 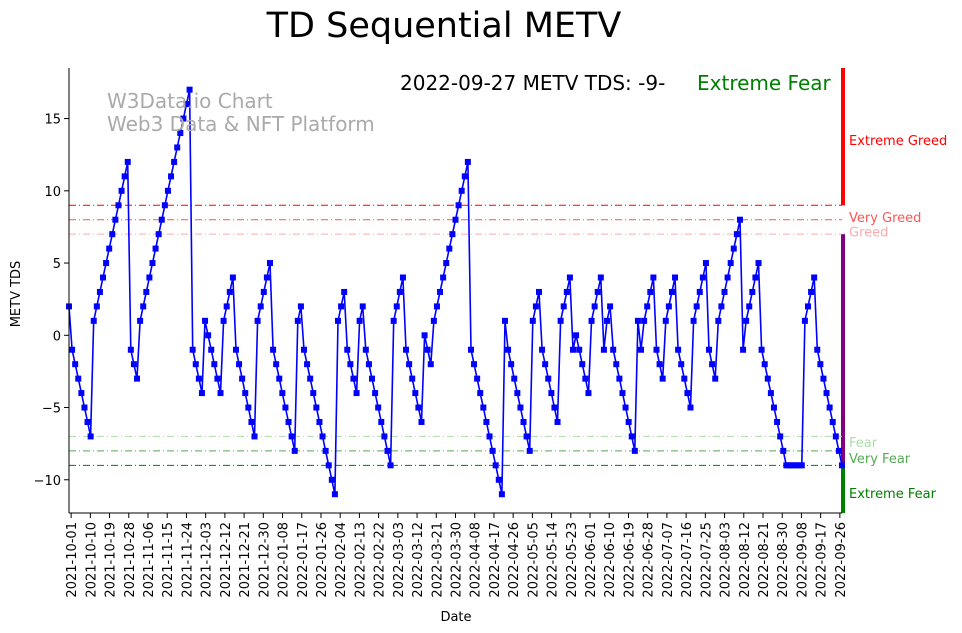 I want to click on watermark-line-2: Web3 Data & NFT Platform, so click(x=241, y=124).